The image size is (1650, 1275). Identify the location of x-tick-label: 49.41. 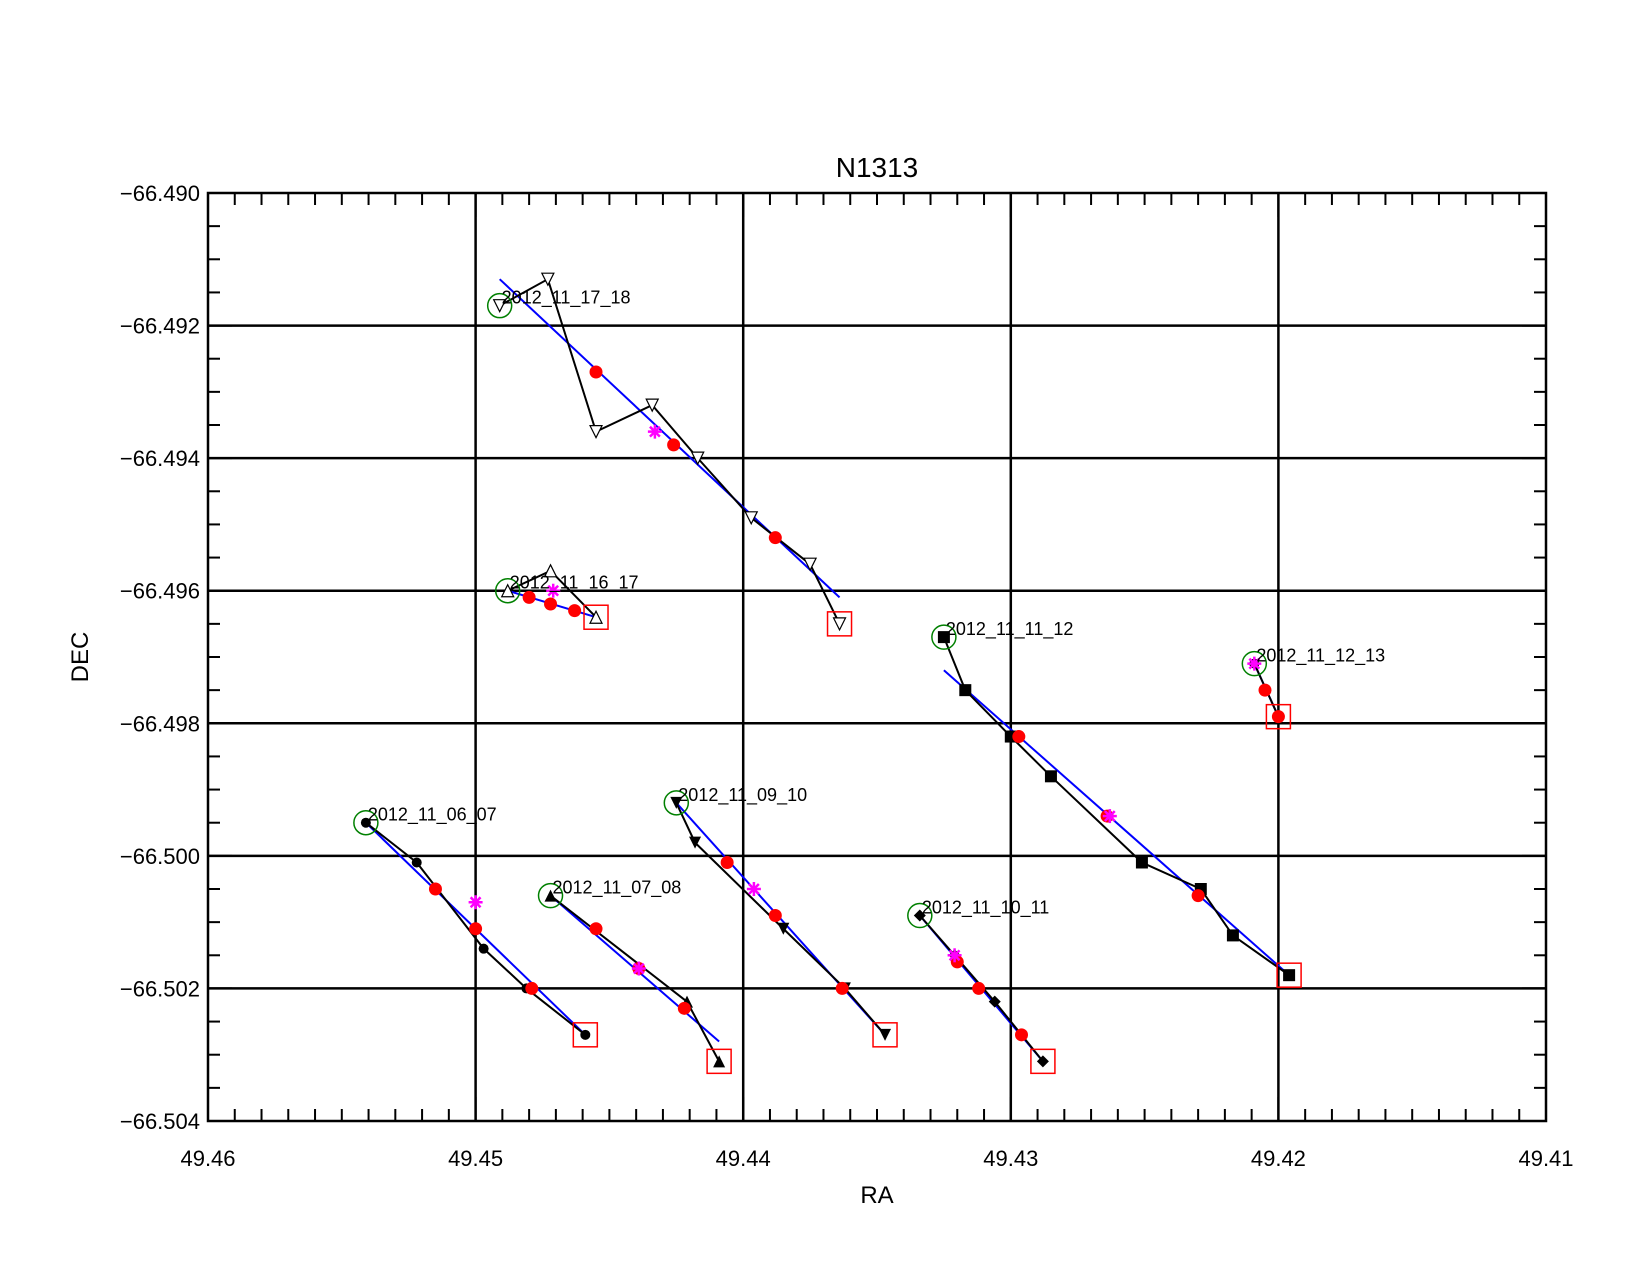
(1545, 1158).